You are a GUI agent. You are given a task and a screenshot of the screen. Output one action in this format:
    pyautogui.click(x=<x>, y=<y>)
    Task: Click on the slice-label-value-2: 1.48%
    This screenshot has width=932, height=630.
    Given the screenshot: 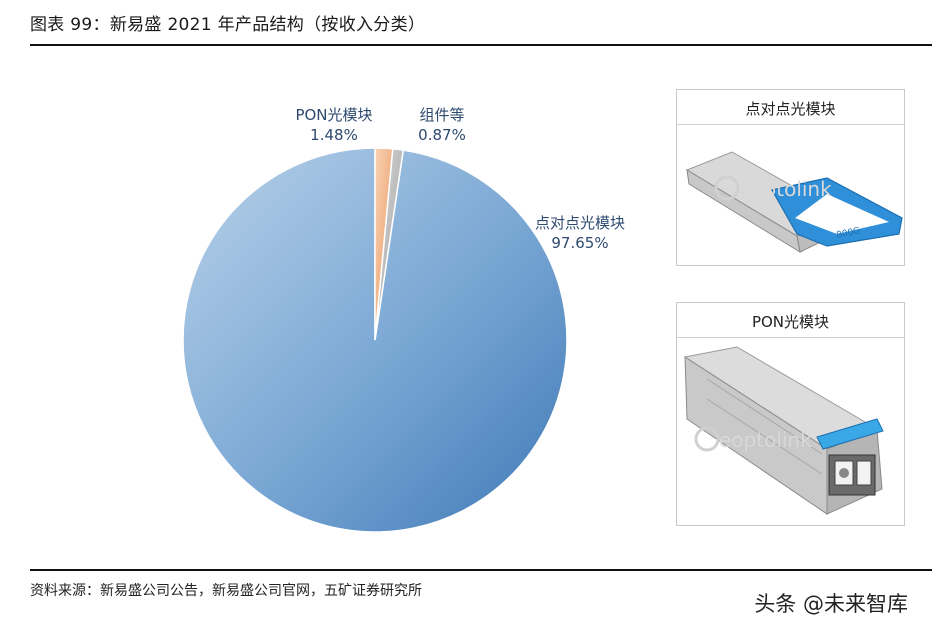 What is the action you would take?
    pyautogui.click(x=334, y=135)
    